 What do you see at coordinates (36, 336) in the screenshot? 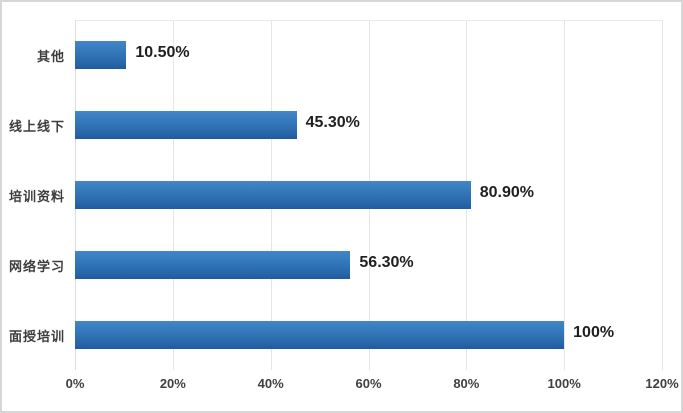
I see `category-label: 面授培训` at bounding box center [36, 336].